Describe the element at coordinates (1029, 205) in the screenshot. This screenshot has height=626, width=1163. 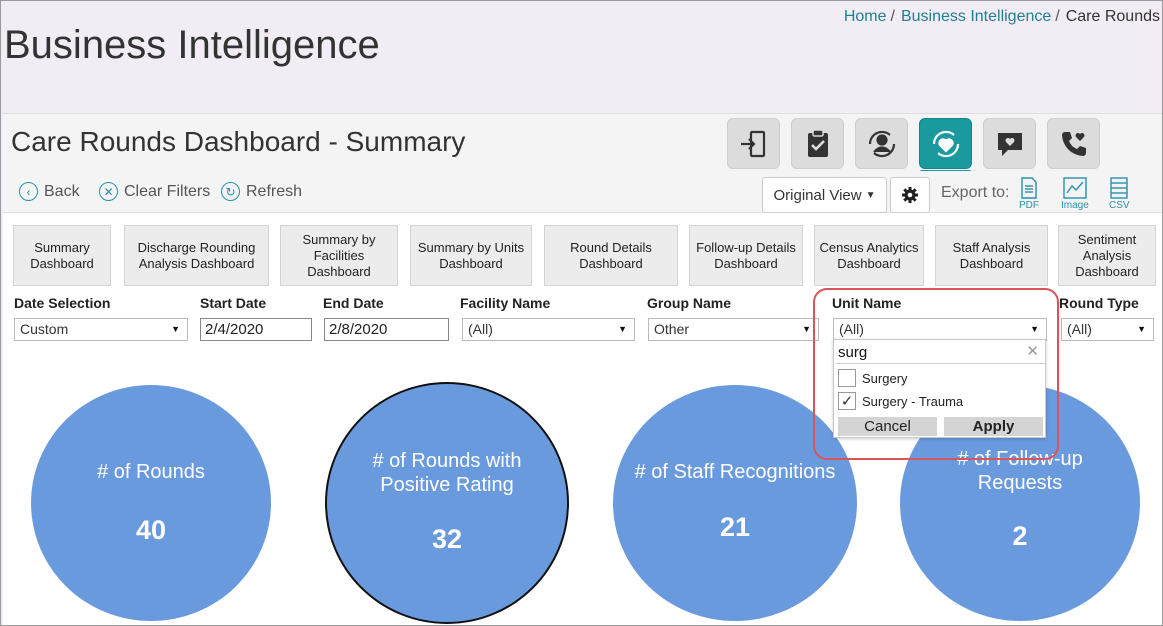
I see `export-pdf-label: PDF` at that location.